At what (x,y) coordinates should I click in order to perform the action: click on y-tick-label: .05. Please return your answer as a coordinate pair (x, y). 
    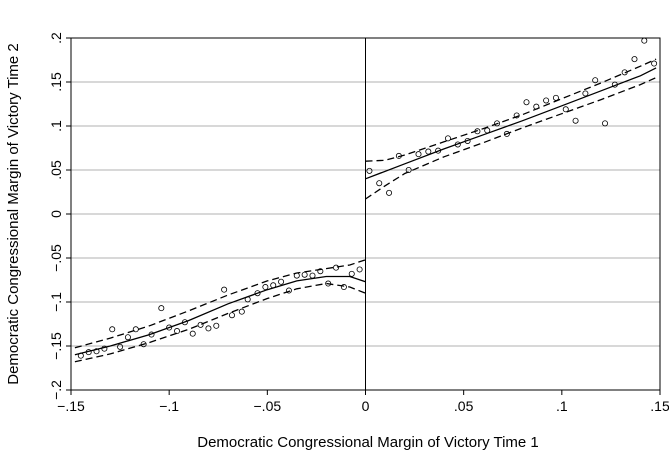
    Looking at the image, I should click on (56, 170).